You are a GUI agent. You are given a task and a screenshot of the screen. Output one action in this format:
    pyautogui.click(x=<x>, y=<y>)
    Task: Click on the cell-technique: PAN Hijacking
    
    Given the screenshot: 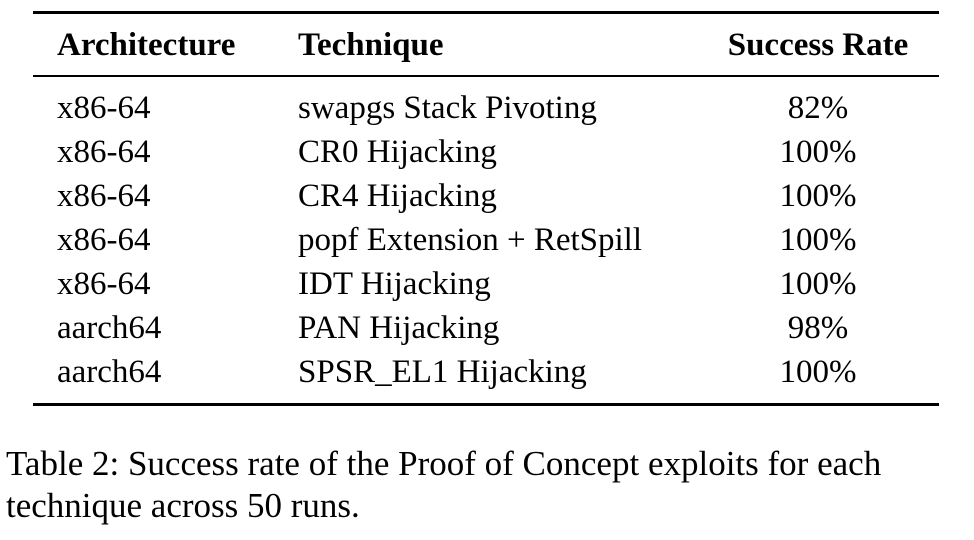 What is the action you would take?
    pyautogui.click(x=399, y=328)
    